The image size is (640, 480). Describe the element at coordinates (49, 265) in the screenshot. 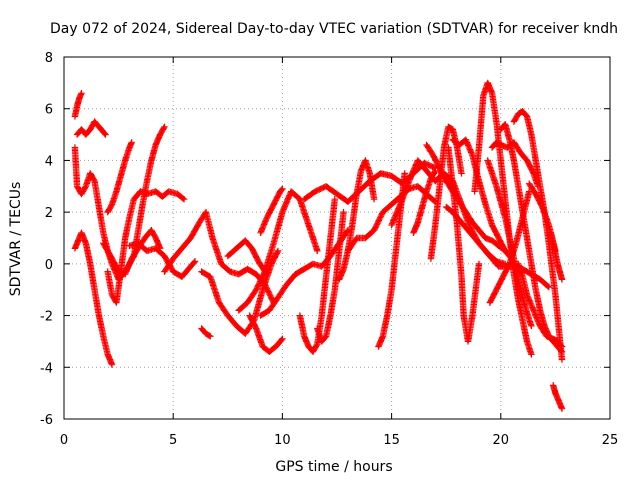

I see `y-tick-label: 0` at that location.